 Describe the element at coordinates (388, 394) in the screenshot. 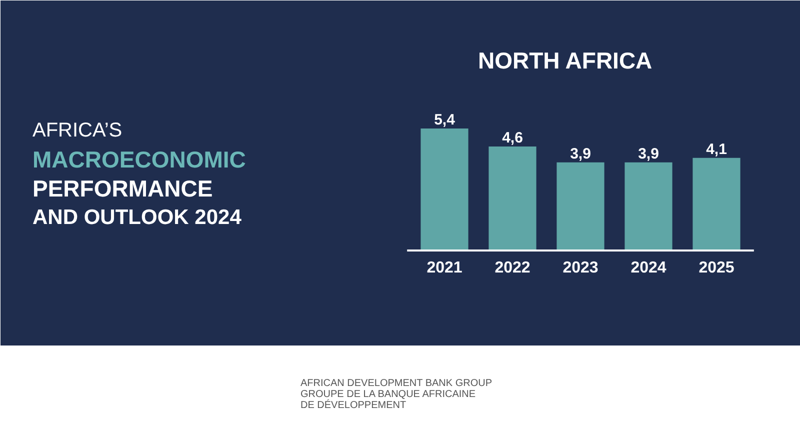

I see `text: GROUPE DE LA BANQUE AFRICAINE` at that location.